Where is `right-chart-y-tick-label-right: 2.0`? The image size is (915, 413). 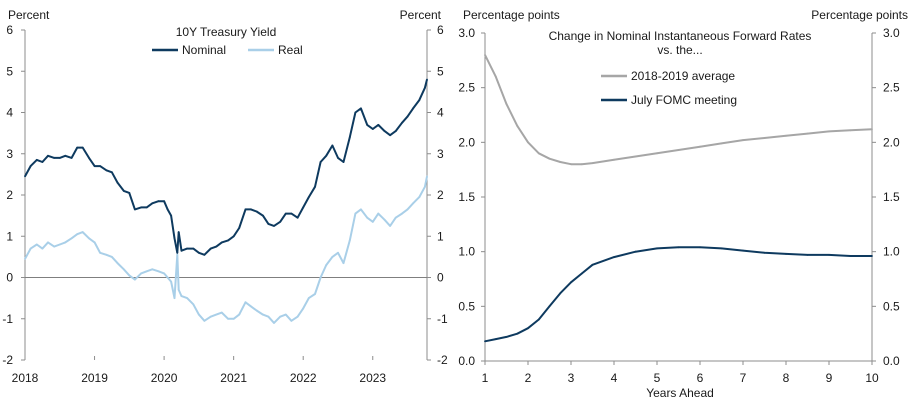
right-chart-y-tick-label-right: 2.0 is located at coordinates (891, 142).